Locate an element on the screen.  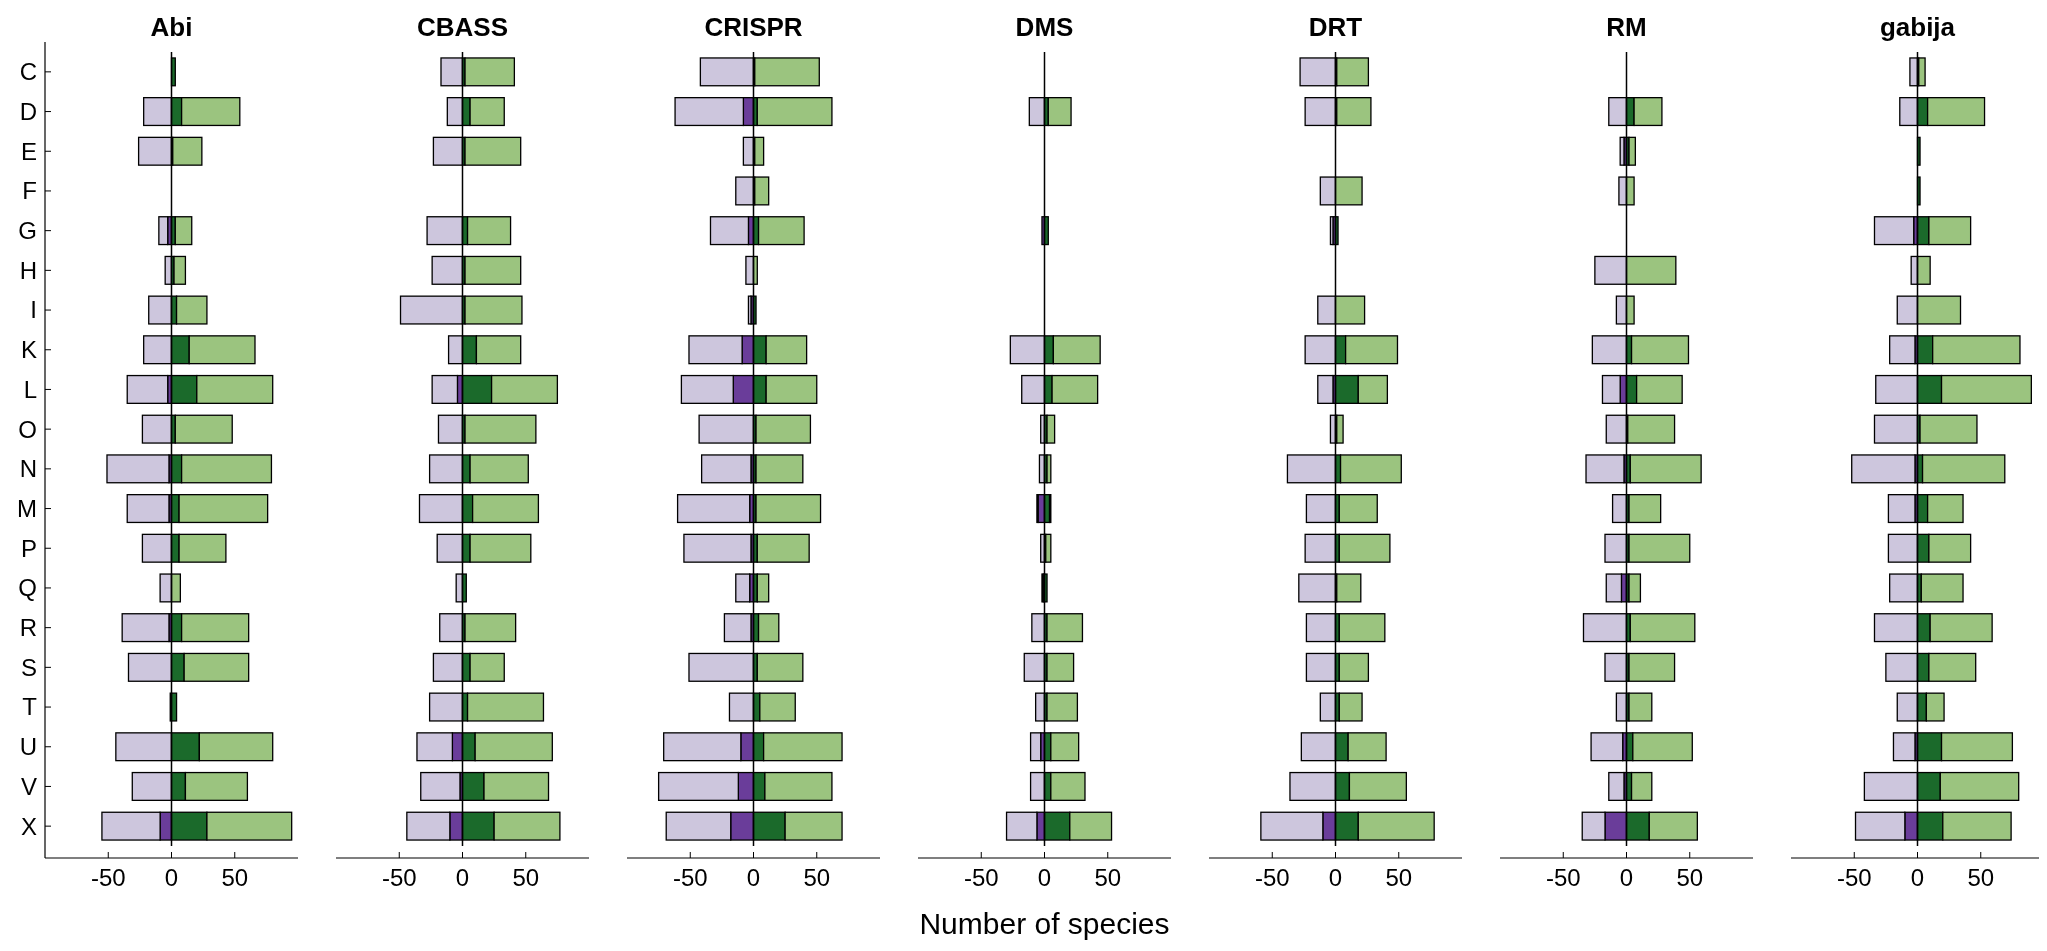
y-tick-label: X is located at coordinates (28, 826).